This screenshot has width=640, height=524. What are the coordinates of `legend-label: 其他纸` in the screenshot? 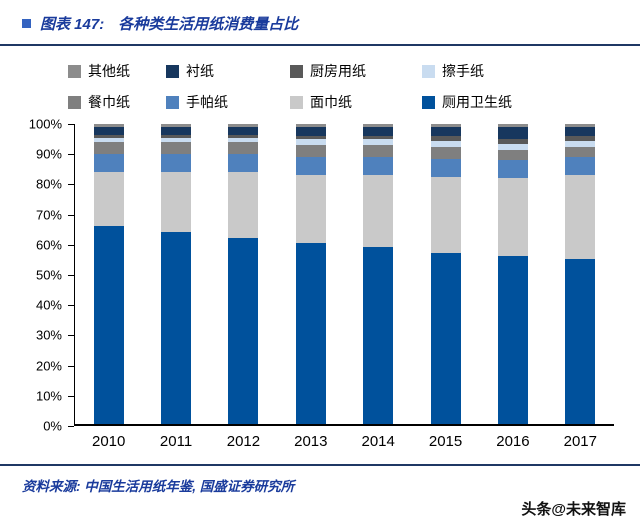 It's located at (109, 71).